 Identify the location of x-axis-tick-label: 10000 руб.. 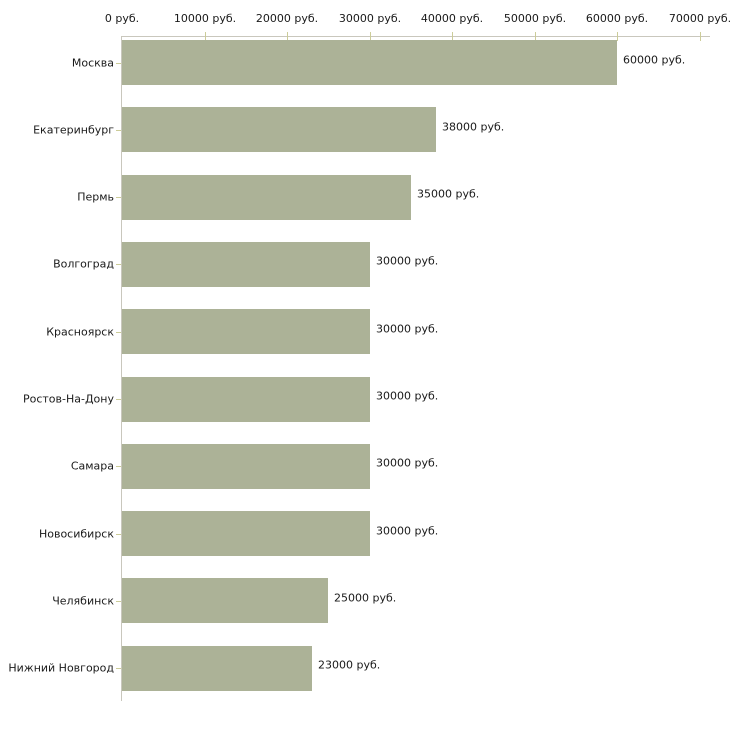
(205, 18).